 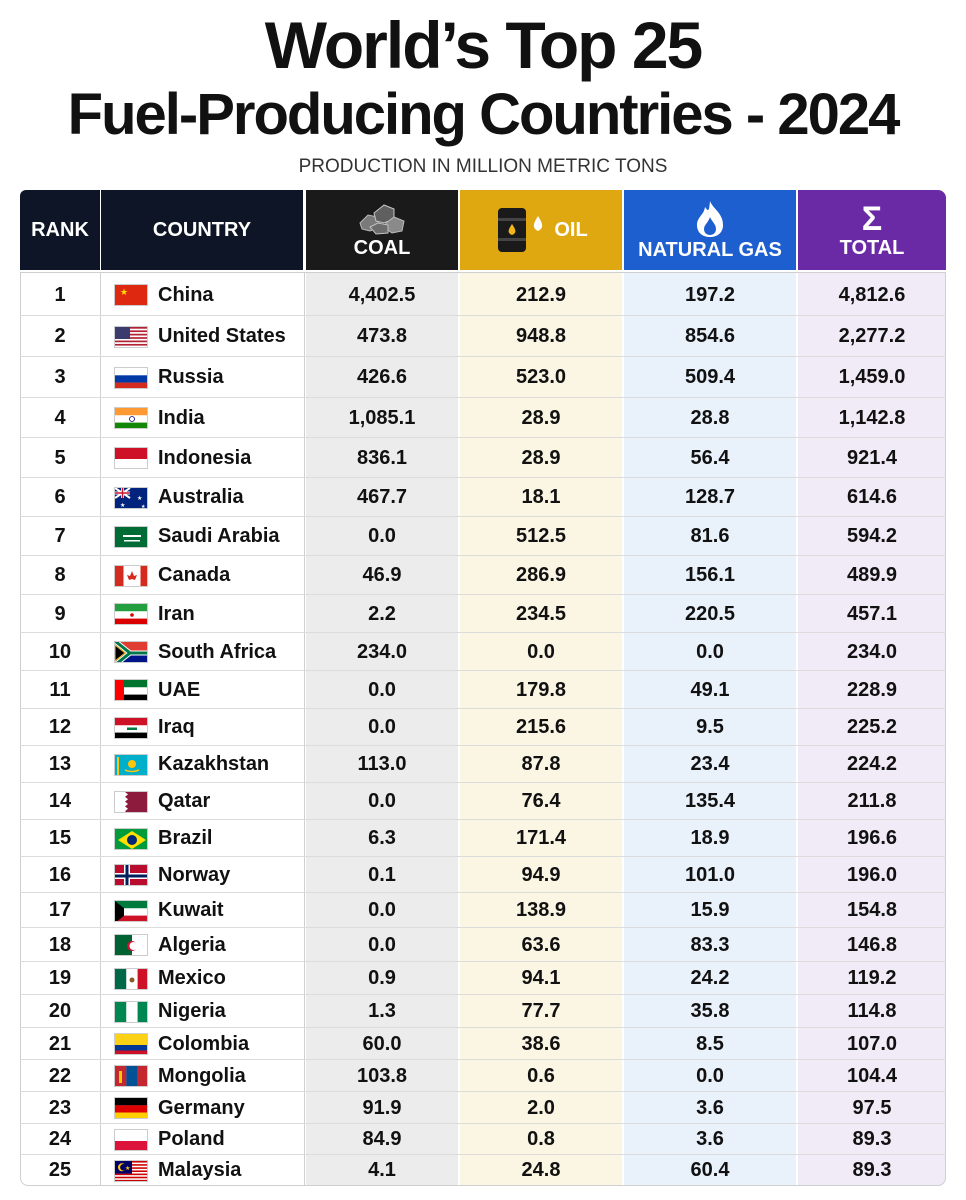 What do you see at coordinates (382, 978) in the screenshot?
I see `coal-value: 0.9` at bounding box center [382, 978].